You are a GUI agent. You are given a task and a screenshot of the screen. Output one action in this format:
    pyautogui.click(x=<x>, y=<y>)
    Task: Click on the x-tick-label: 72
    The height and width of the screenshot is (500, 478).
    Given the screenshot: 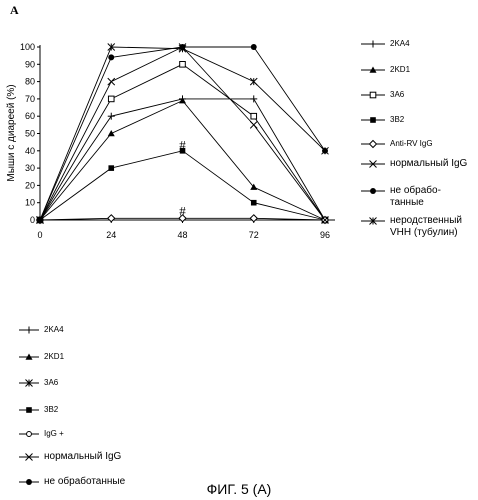 What is the action you would take?
    pyautogui.click(x=254, y=235)
    